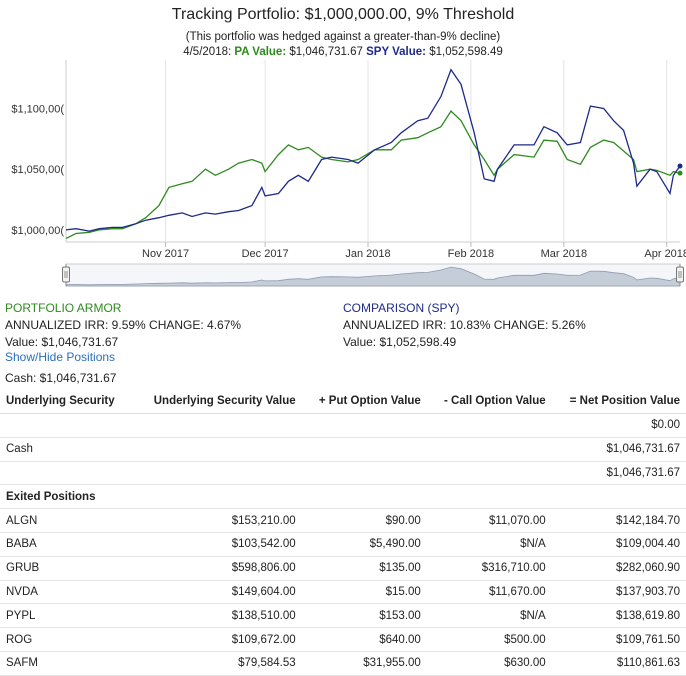 The height and width of the screenshot is (676, 686). Describe the element at coordinates (489, 568) in the screenshot. I see `table-cell: $316,710.00` at that location.